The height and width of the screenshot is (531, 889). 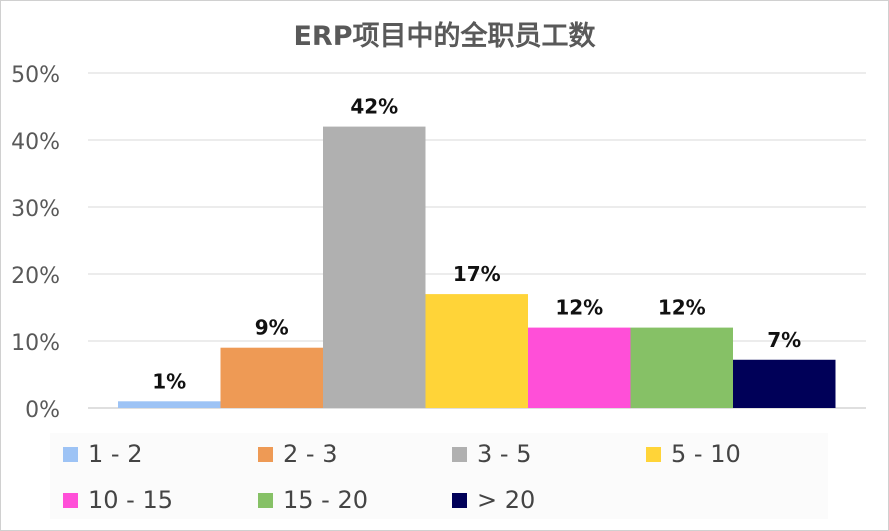 I want to click on data-label: 1%, so click(x=169, y=381).